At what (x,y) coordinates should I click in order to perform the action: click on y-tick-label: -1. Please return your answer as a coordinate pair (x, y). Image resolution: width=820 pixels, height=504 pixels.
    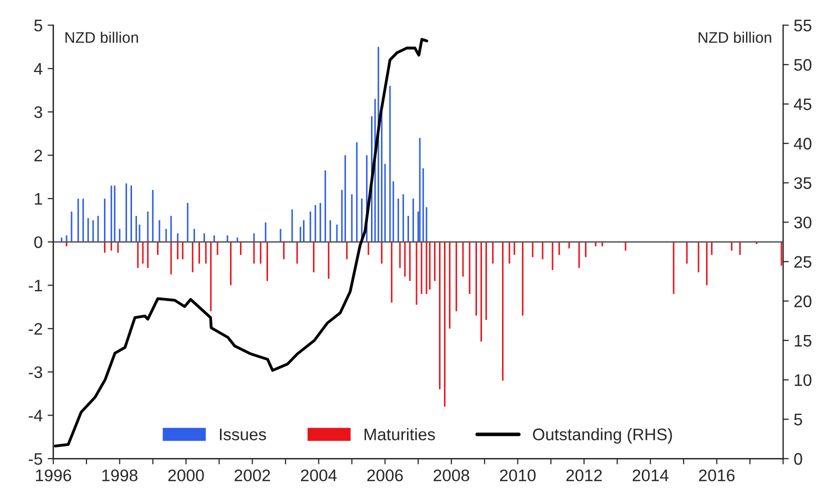
    Looking at the image, I should click on (35, 286).